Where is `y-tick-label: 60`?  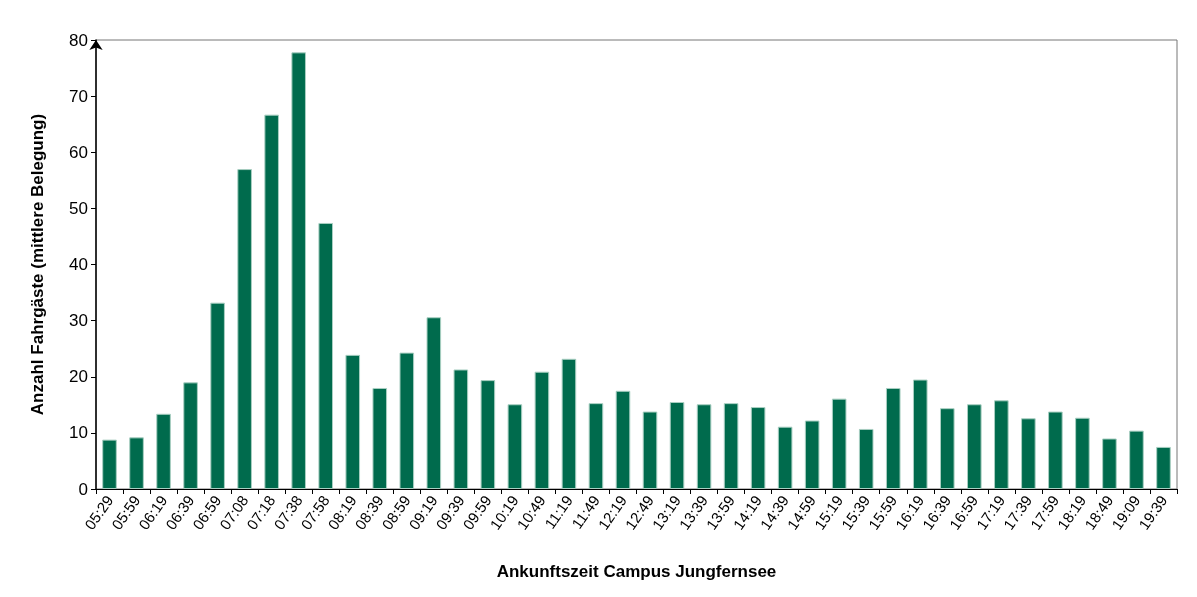
y-tick-label: 60 is located at coordinates (78, 152).